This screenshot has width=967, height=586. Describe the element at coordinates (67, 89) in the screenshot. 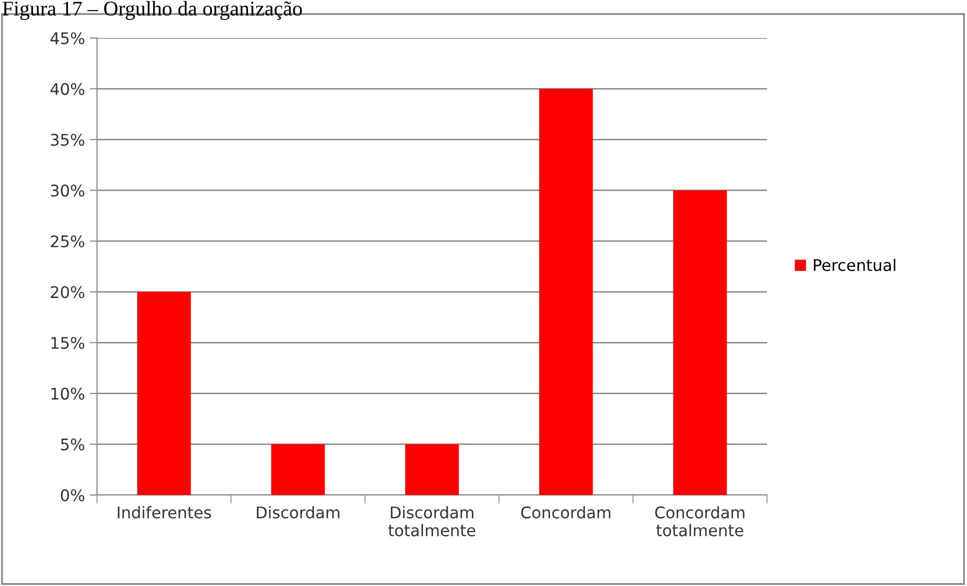

I see `y-tick-label: 40%` at that location.